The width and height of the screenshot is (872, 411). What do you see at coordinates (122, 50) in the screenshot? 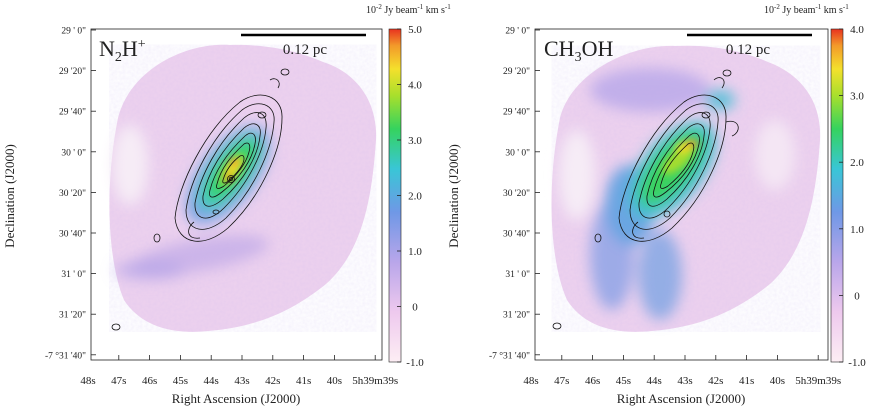
I see `molecule-label-n2h: N2H+` at bounding box center [122, 50].